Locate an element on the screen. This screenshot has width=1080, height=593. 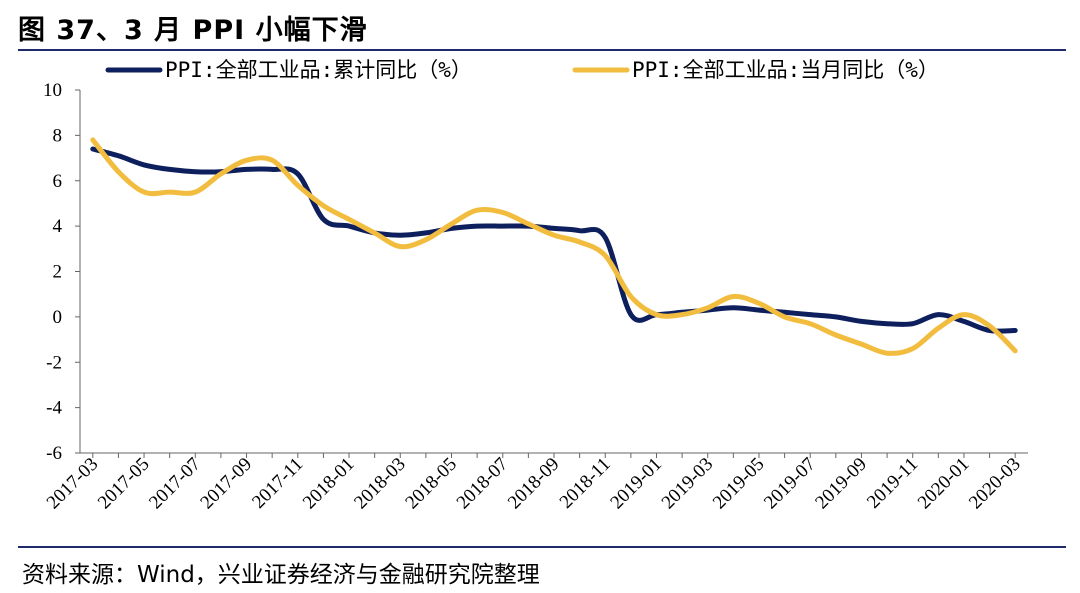
y-tick-label: 2 is located at coordinates (58, 272).